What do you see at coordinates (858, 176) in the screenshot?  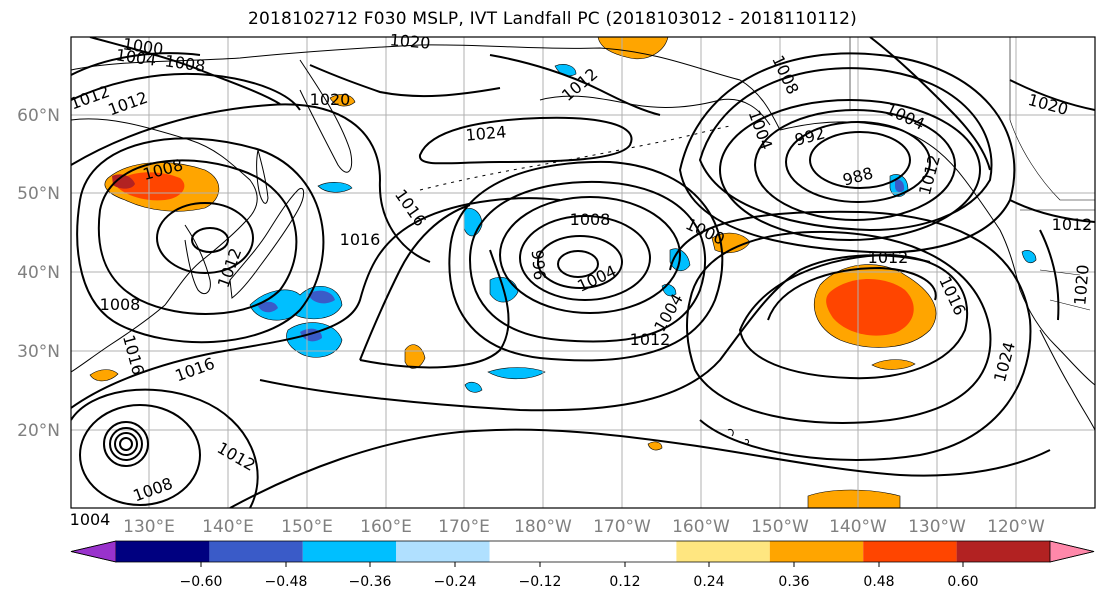 I see `isobar-label: 988` at bounding box center [858, 176].